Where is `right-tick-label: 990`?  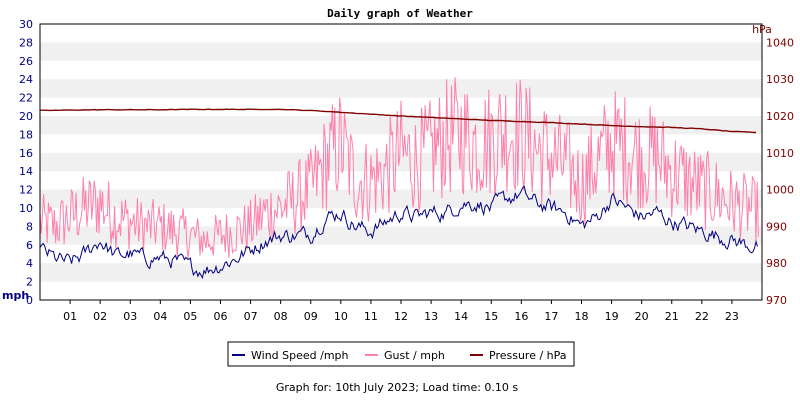
right-tick-label: 990 is located at coordinates (776, 226).